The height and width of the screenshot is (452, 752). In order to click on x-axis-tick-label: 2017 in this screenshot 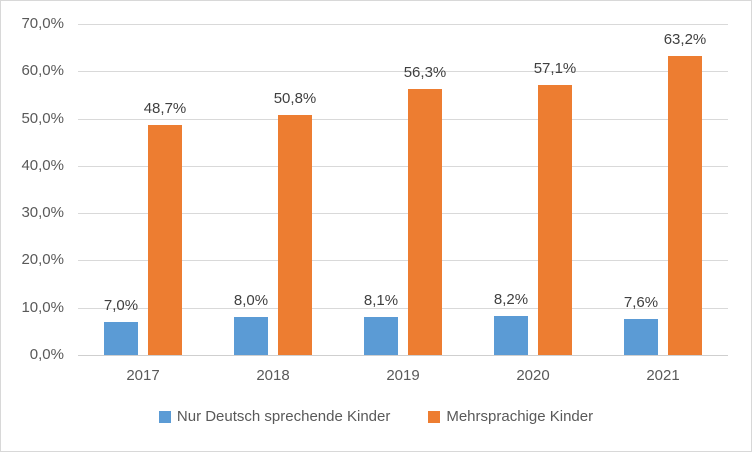, I will do `click(143, 375)`.